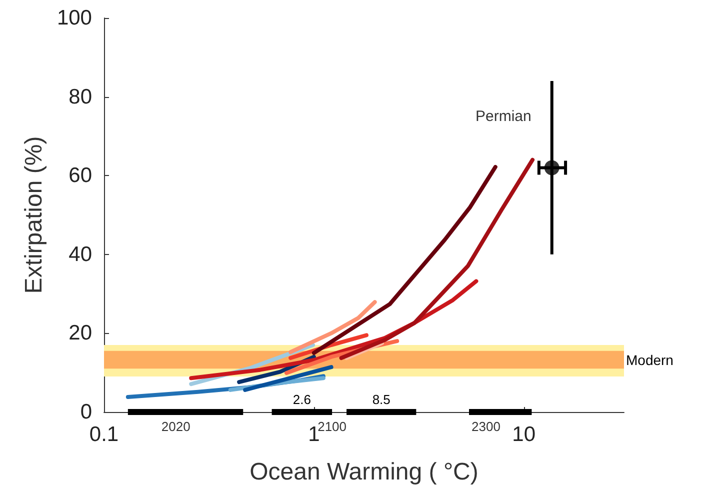 Image resolution: width=703 pixels, height=497 pixels. I want to click on x-tick-label: 0.1, so click(104, 434).